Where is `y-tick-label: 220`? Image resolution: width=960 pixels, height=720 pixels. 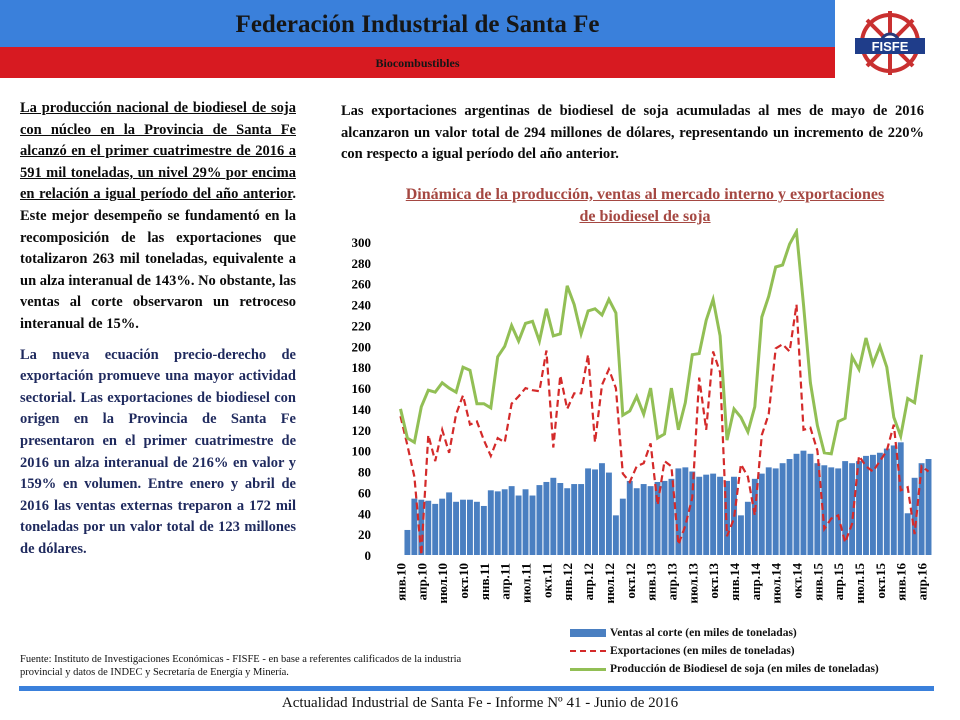
y-tick-label: 220 is located at coordinates (362, 325).